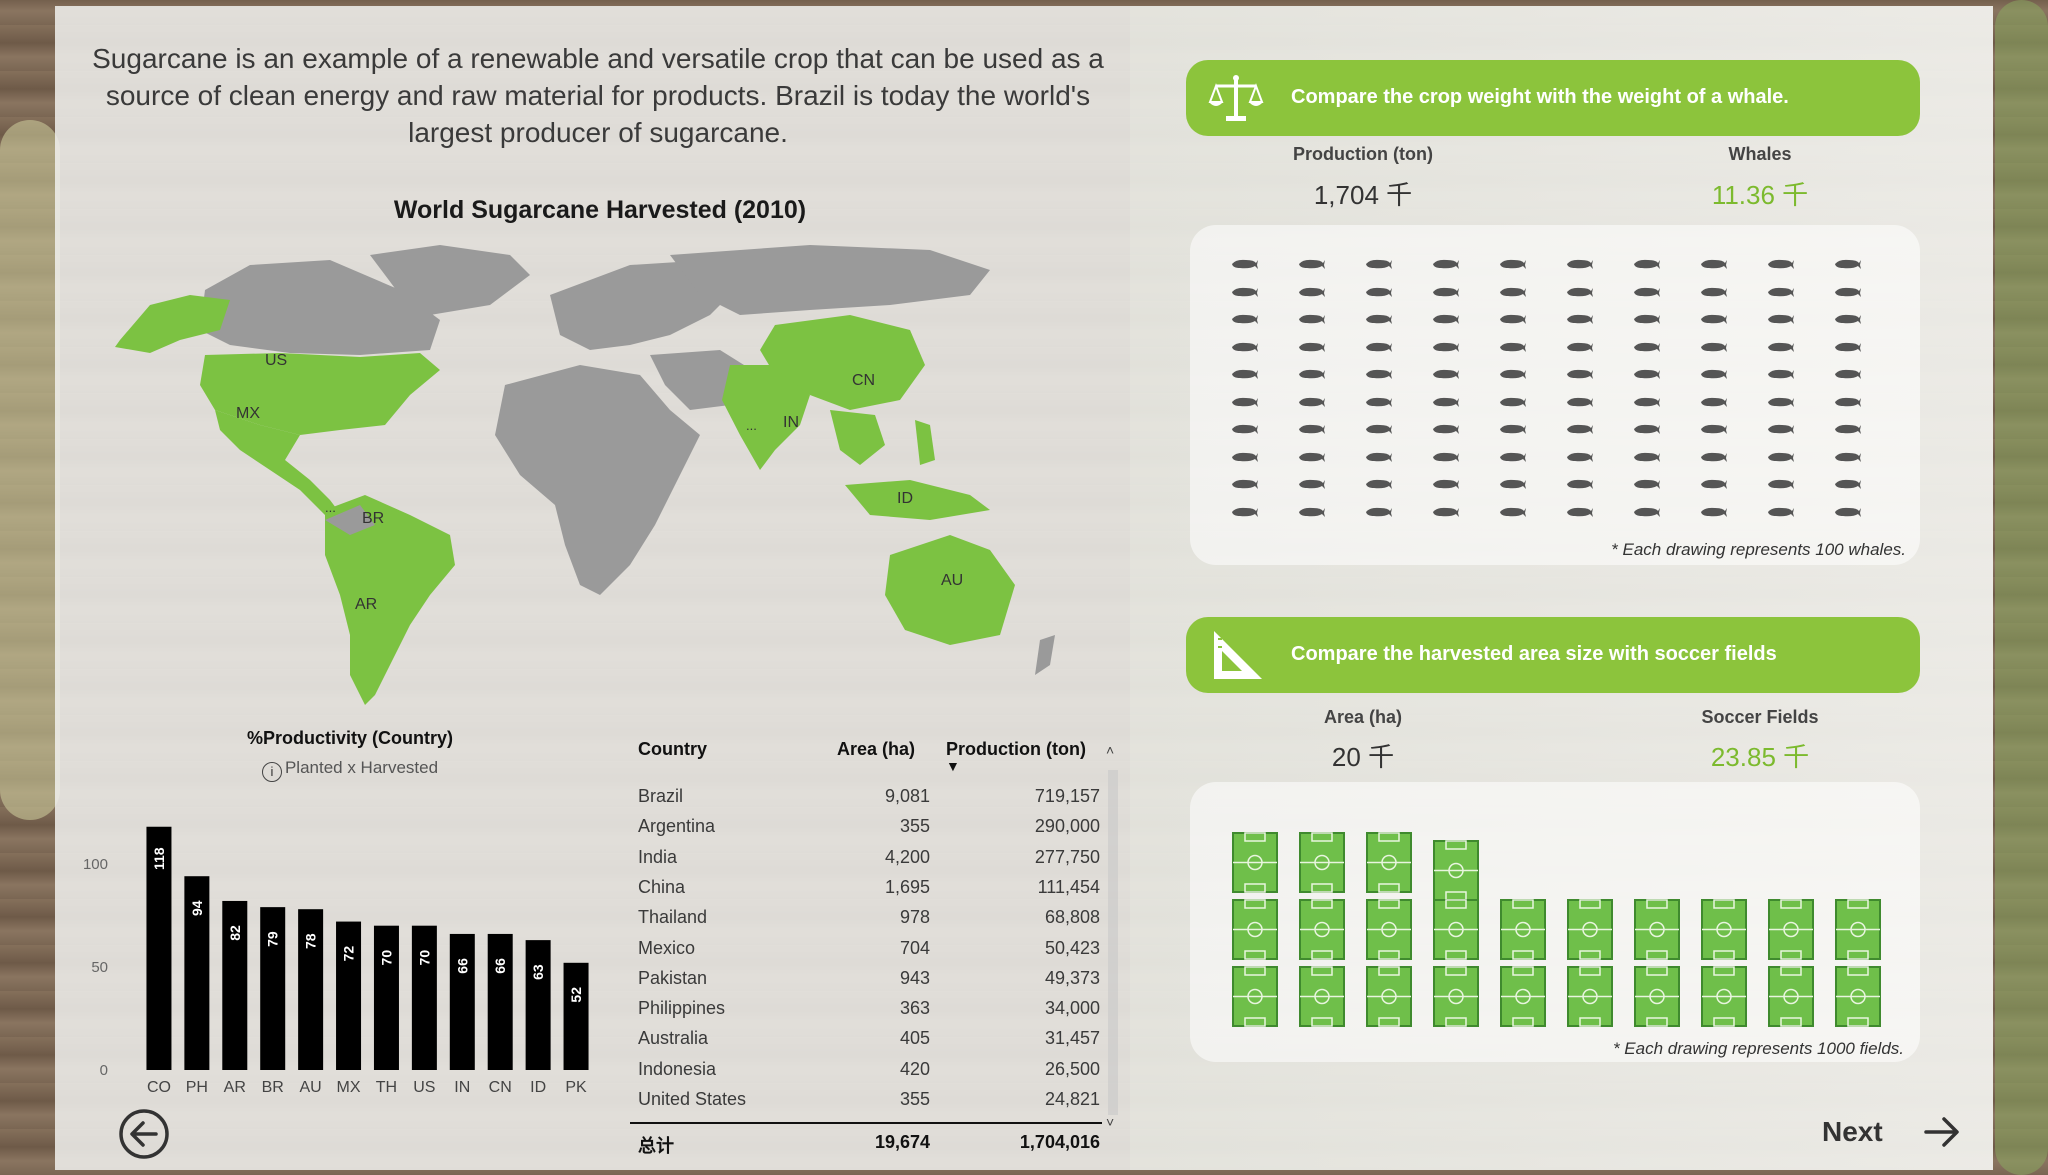  I want to click on production-kpi-label: Production (ton), so click(1363, 154).